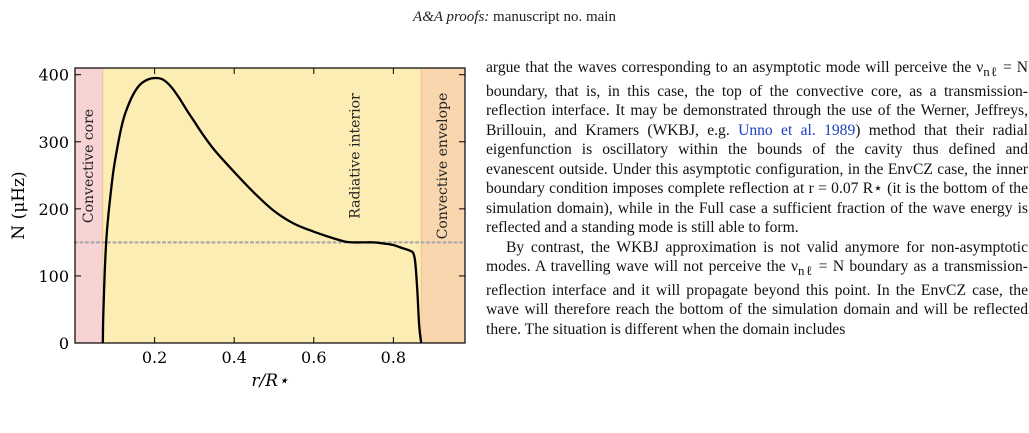 This screenshot has height=433, width=1029. What do you see at coordinates (313, 357) in the screenshot?
I see `x-tick-label: 0.6` at bounding box center [313, 357].